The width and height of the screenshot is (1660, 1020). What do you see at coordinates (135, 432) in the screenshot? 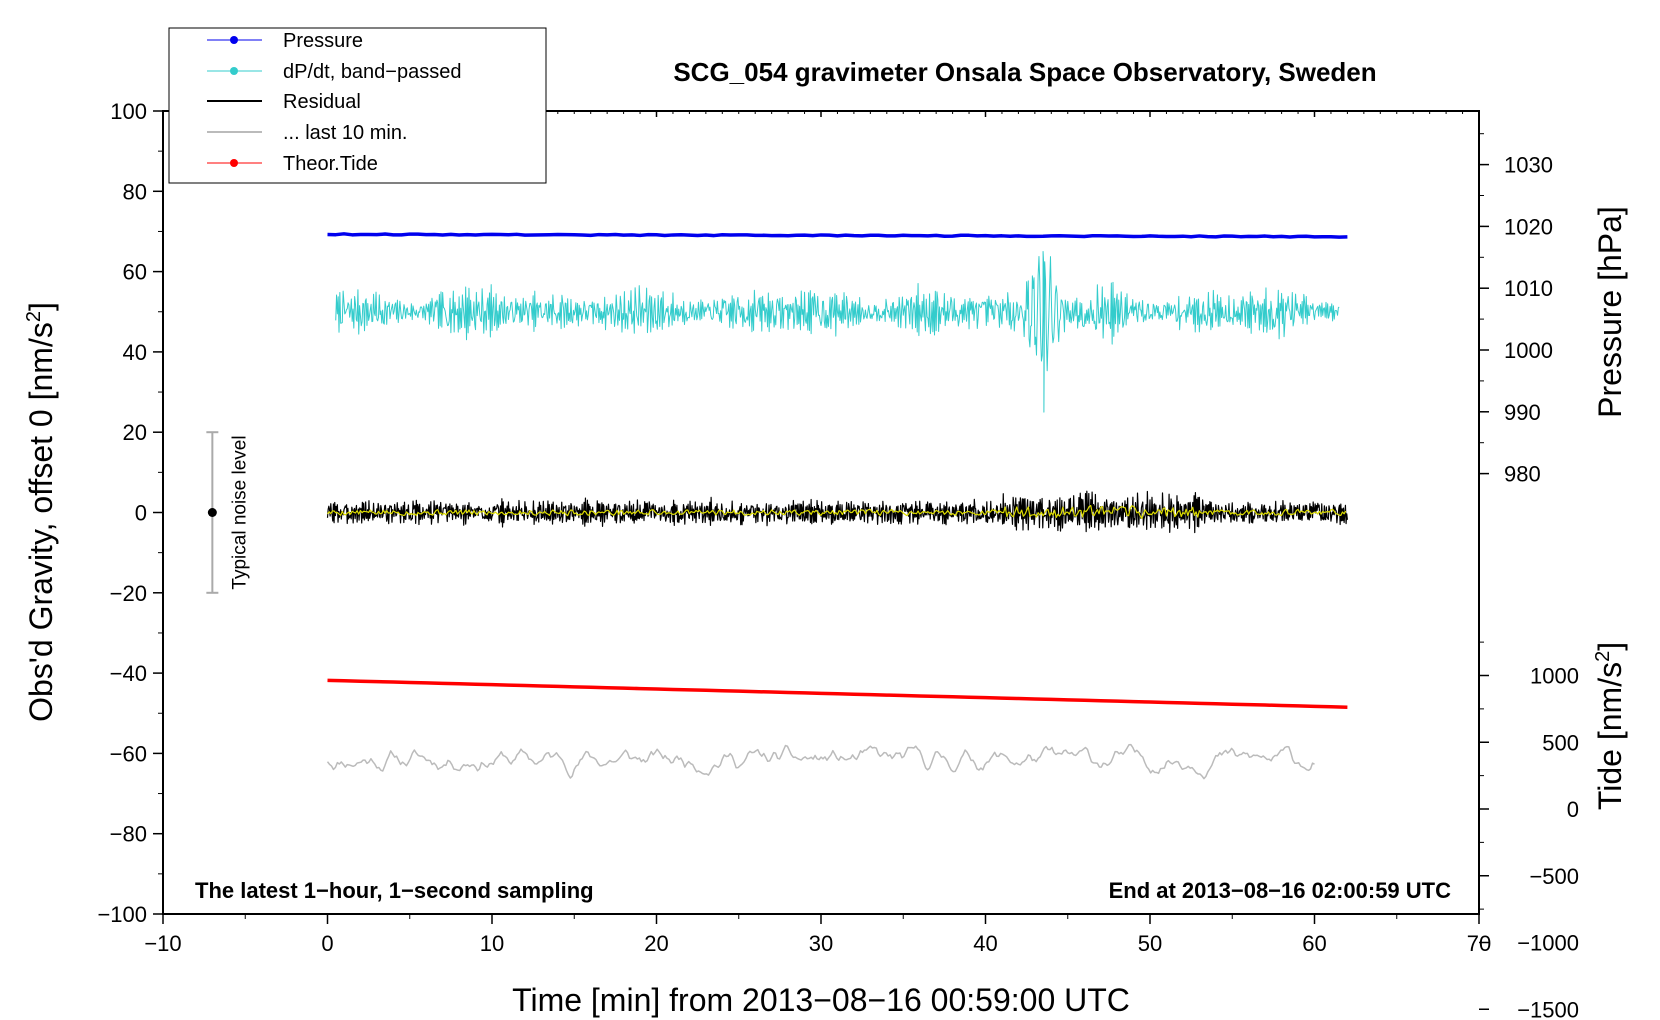
I see `y-tick-label: 20` at bounding box center [135, 432].